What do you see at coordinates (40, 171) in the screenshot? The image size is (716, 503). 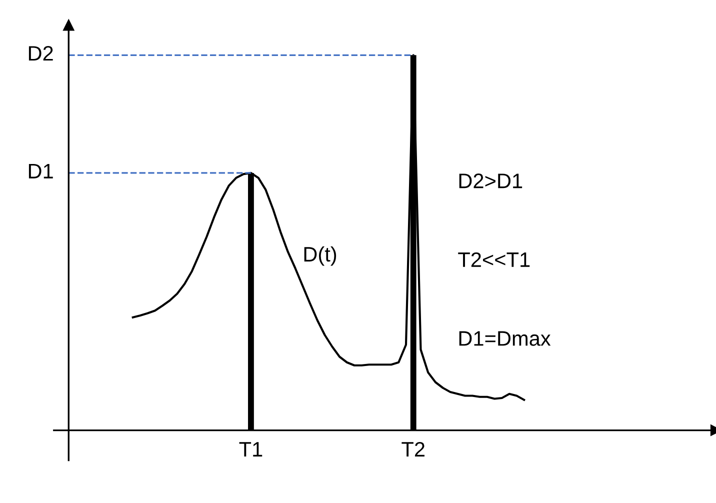 I see `ref-line-label: D1` at bounding box center [40, 171].